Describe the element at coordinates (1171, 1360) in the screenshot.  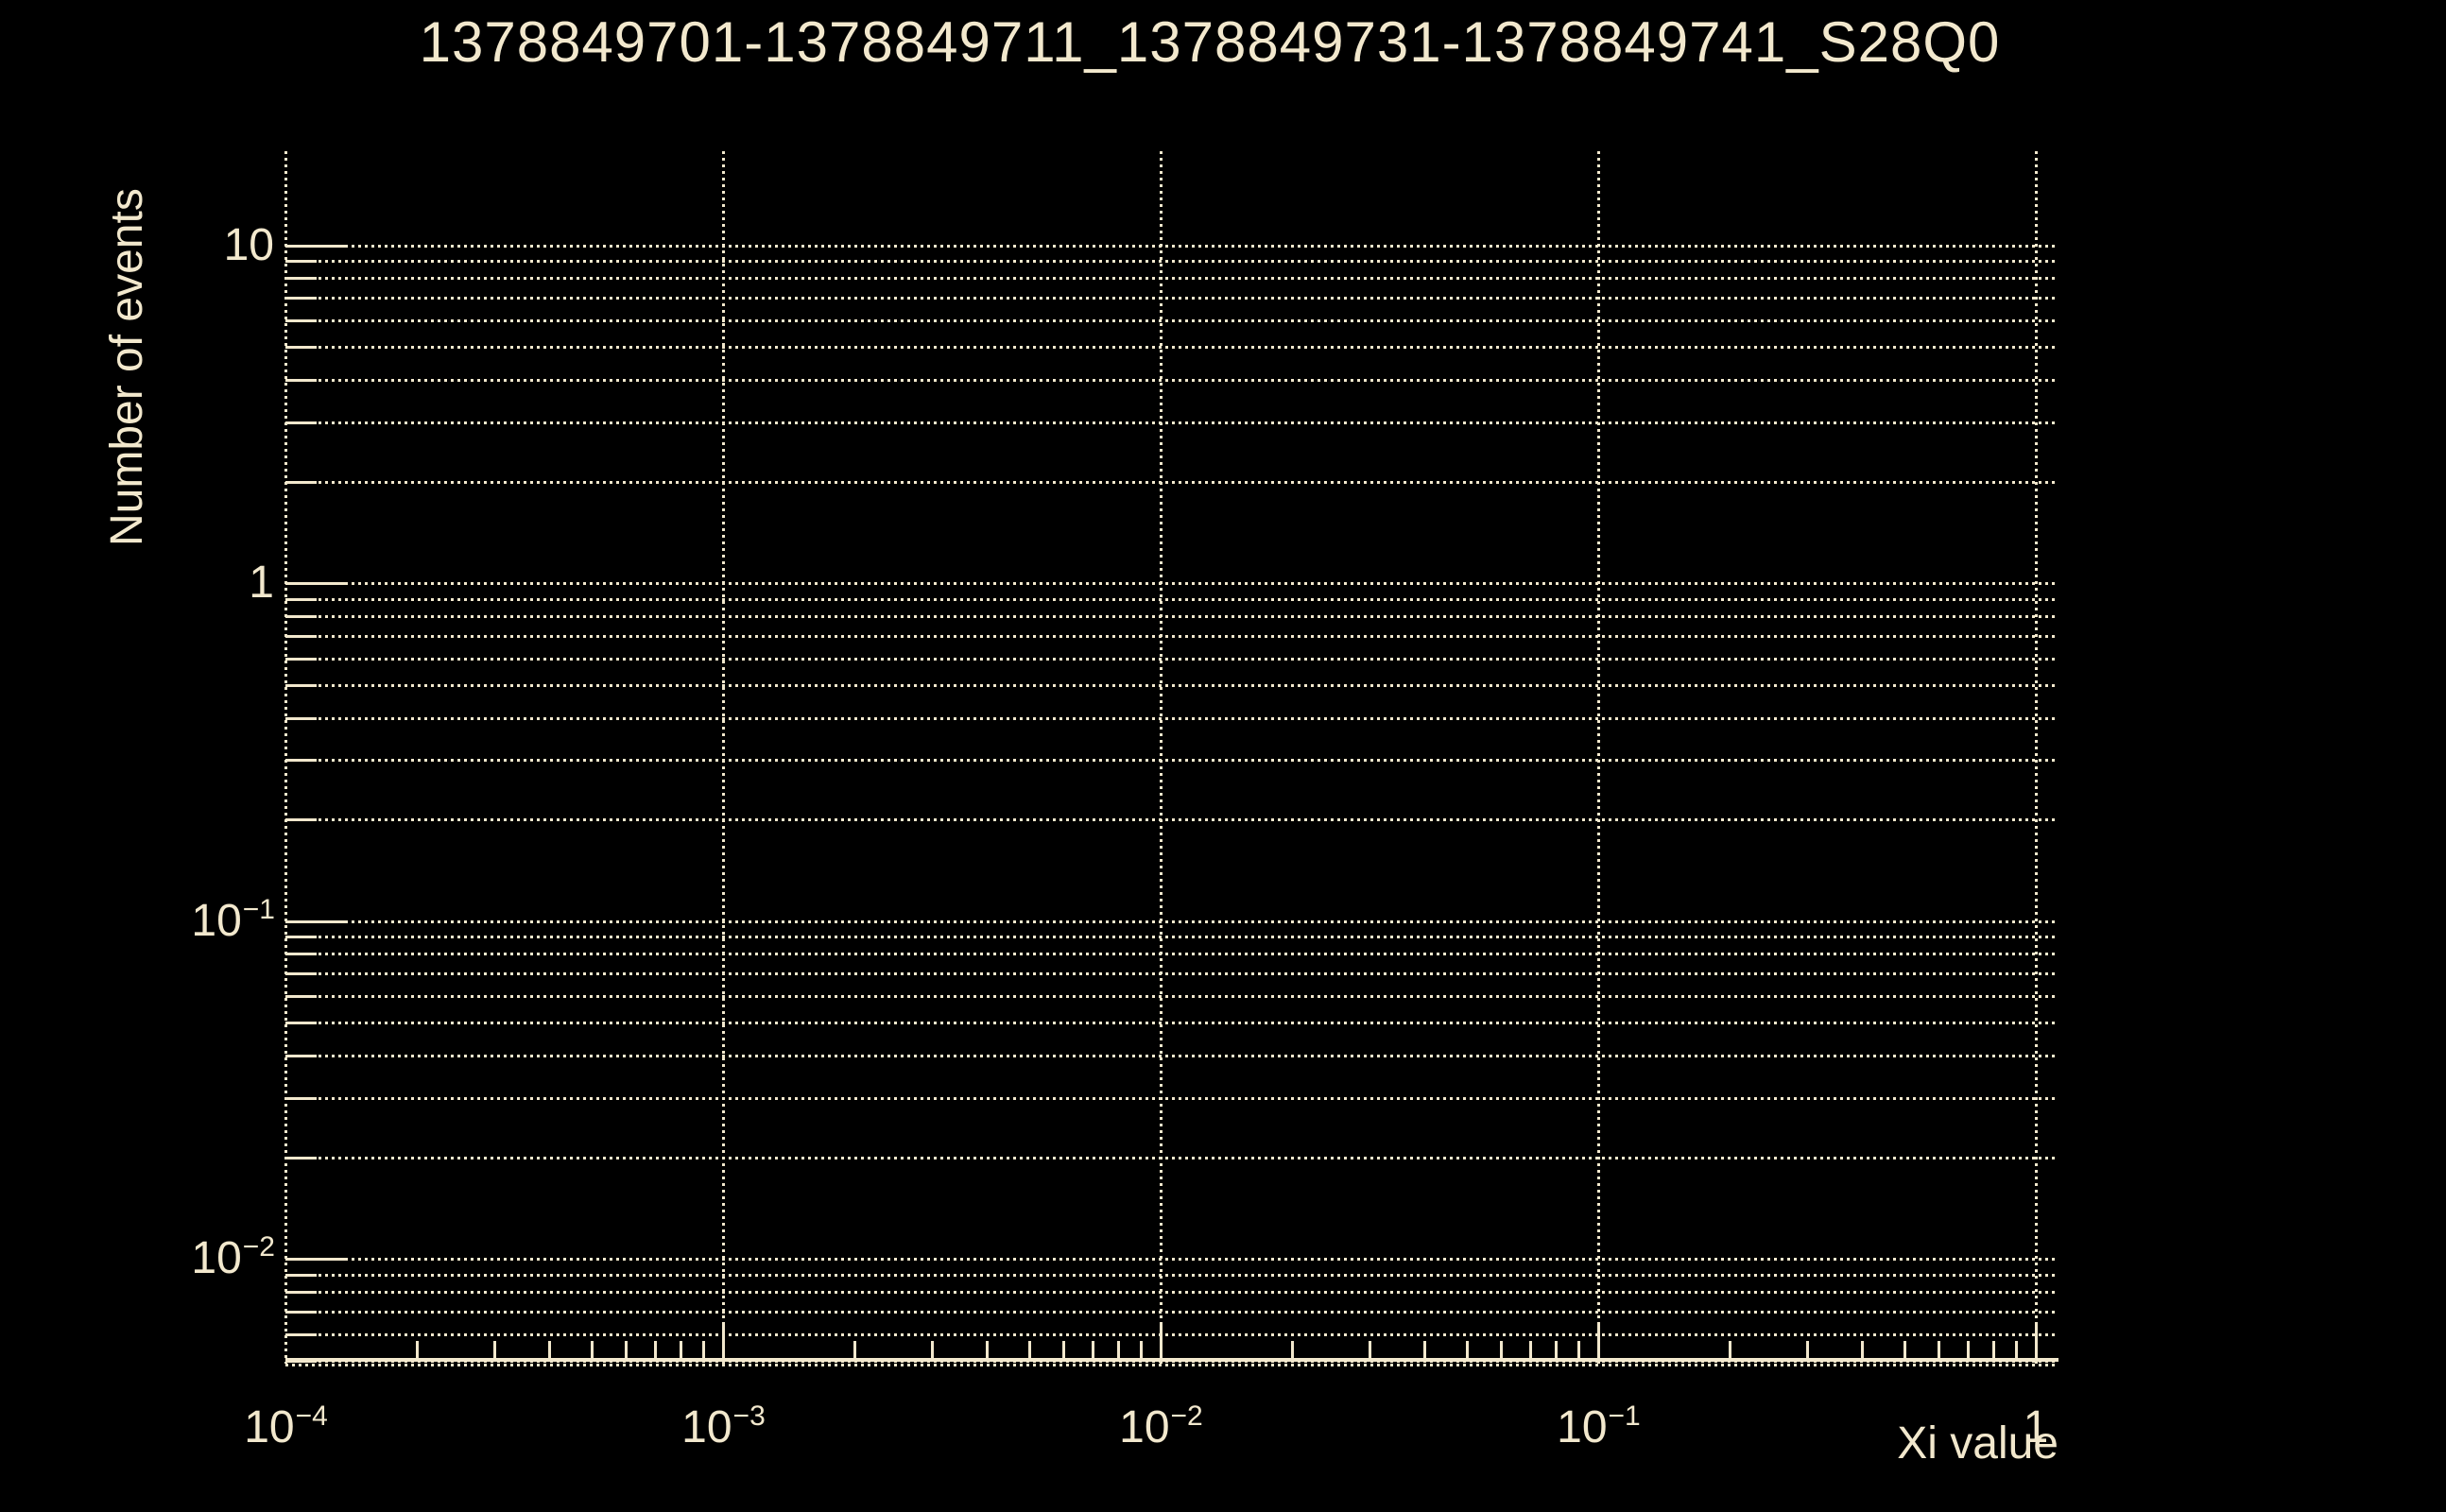
I see `x-axis-line` at that location.